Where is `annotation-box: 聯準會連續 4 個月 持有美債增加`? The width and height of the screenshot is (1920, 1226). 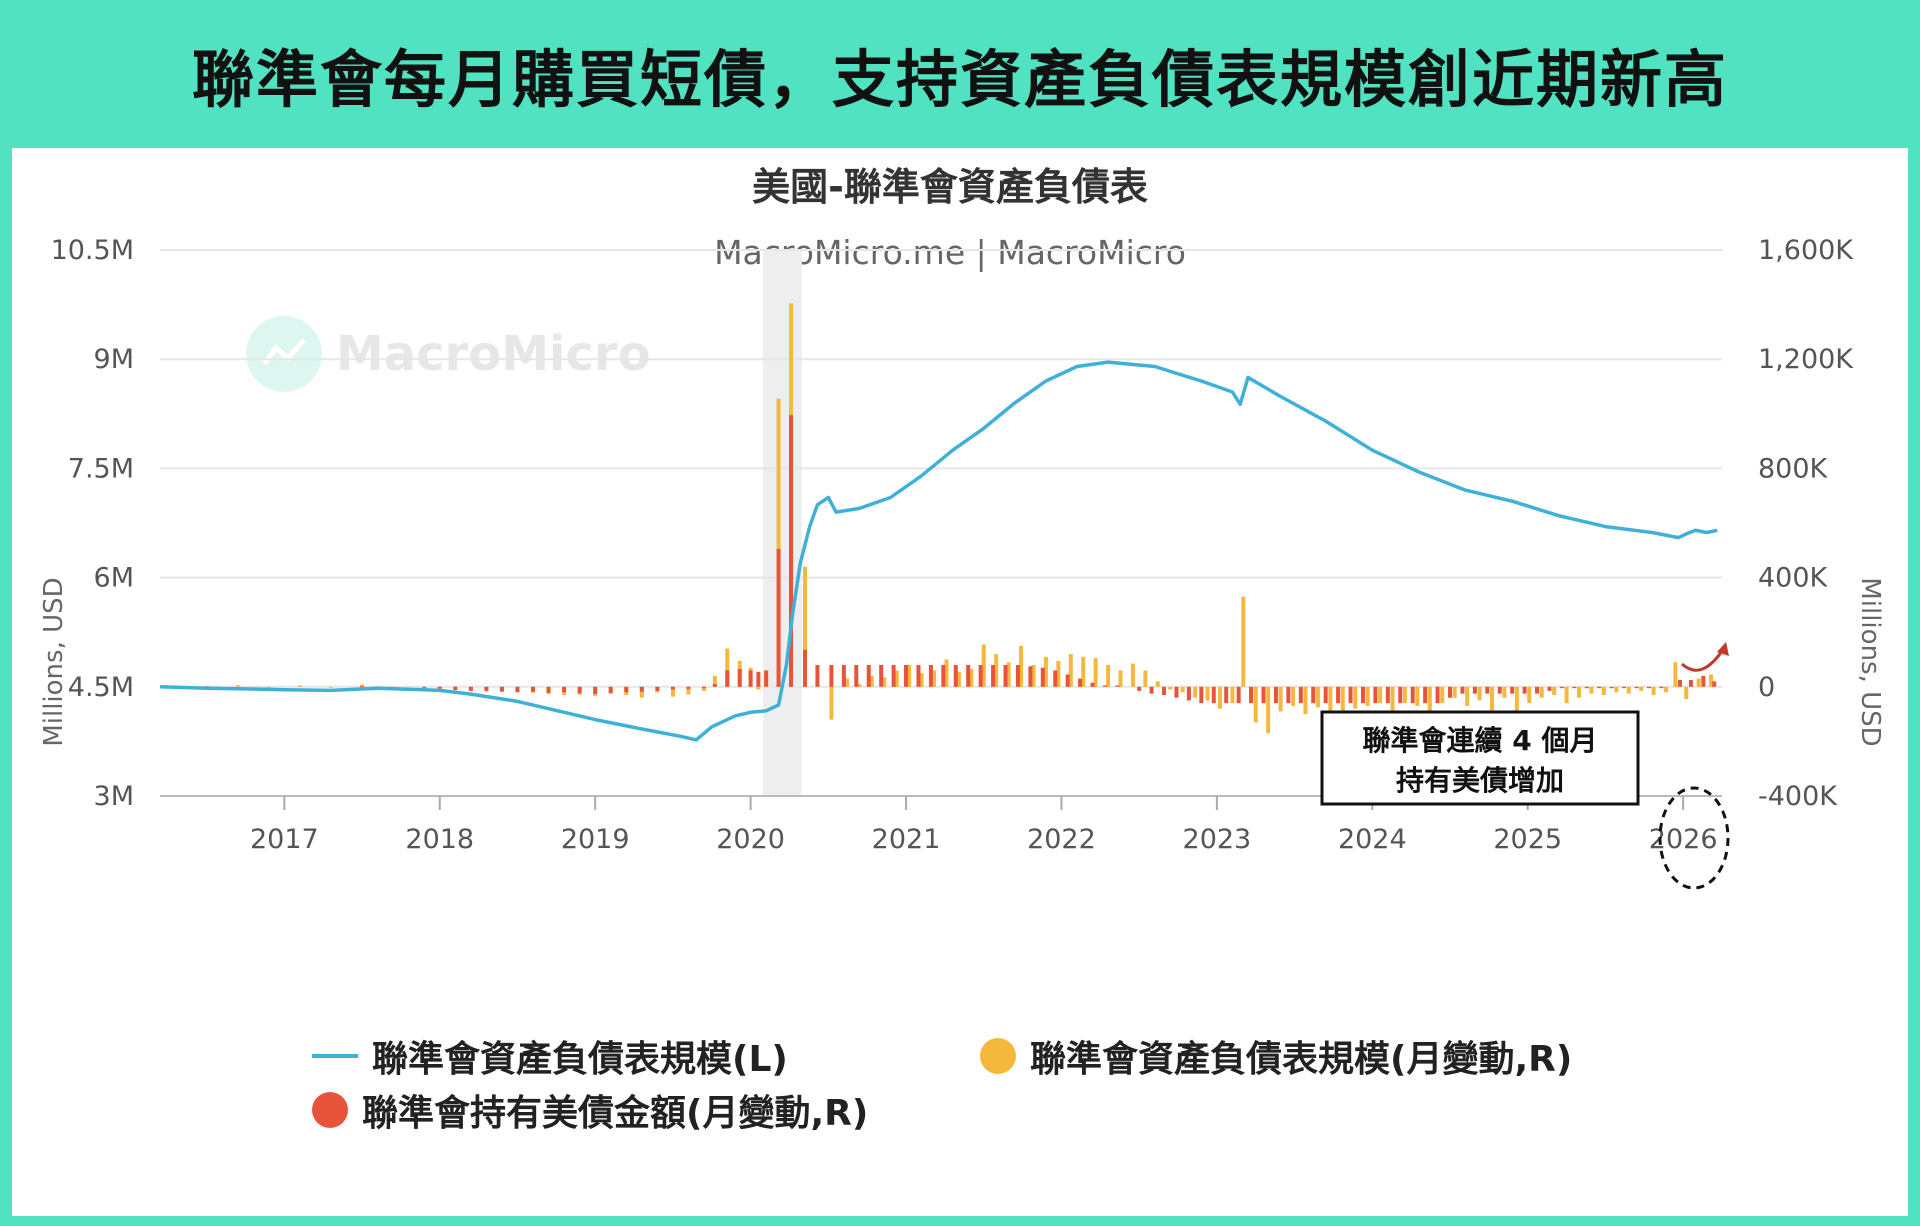 annotation-box: 聯準會連續 4 個月 持有美債增加 is located at coordinates (1480, 758).